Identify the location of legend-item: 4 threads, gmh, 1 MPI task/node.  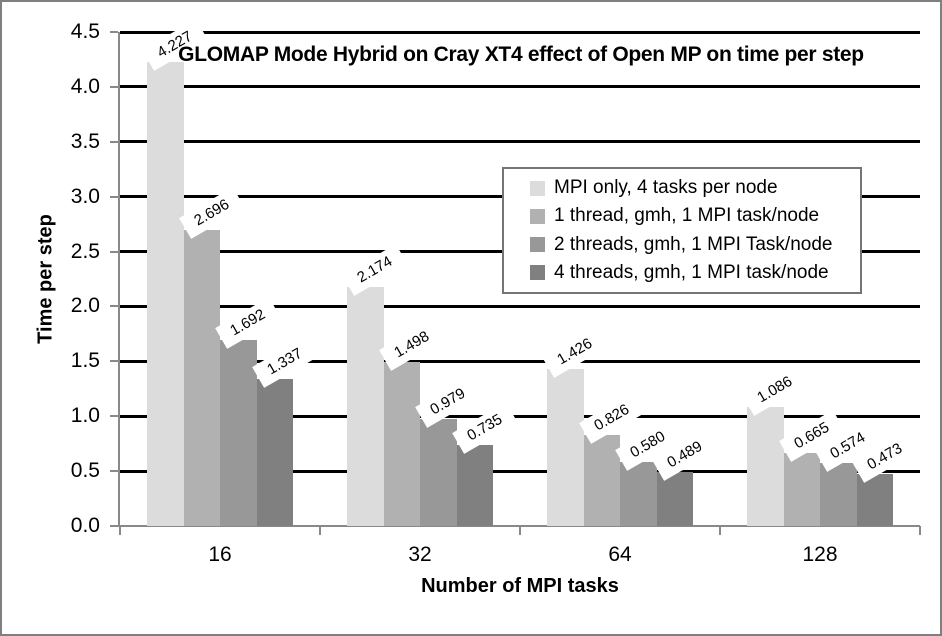
(693, 273).